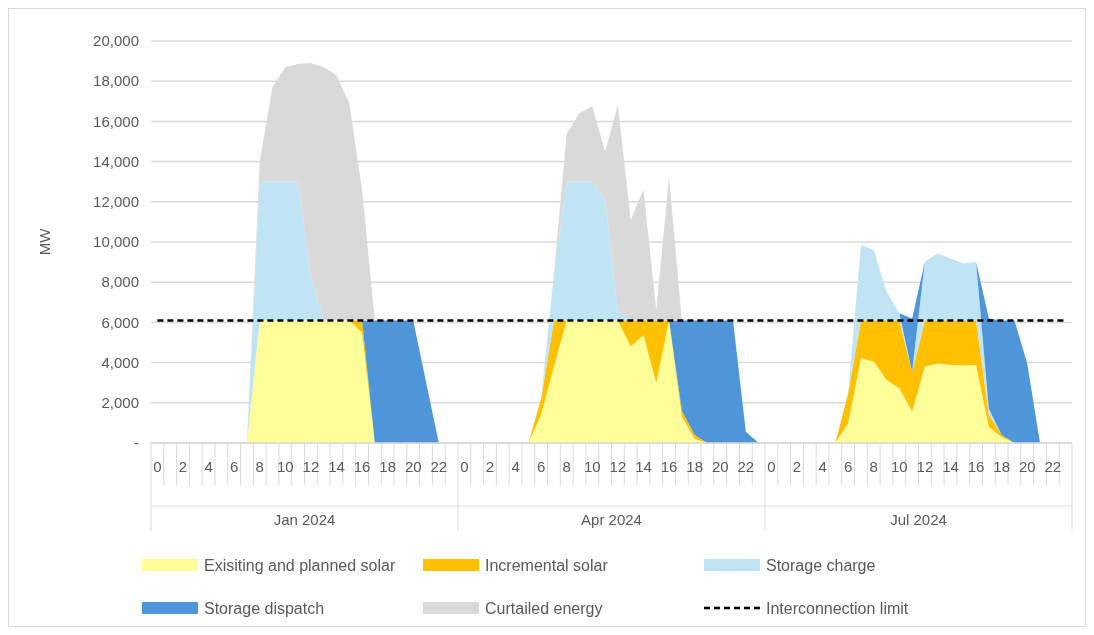 The width and height of the screenshot is (1094, 635). What do you see at coordinates (918, 519) in the screenshot?
I see `text: Jul 2024` at bounding box center [918, 519].